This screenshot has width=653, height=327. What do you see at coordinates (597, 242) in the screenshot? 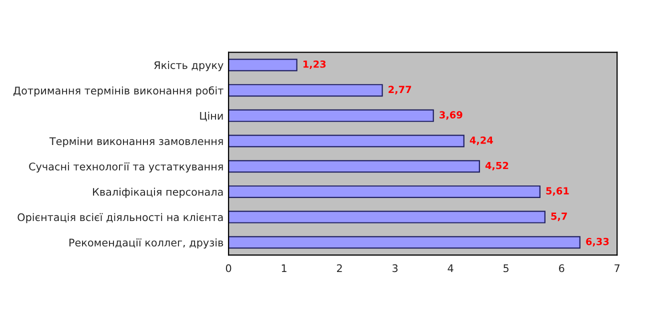
I see `data-label: 6,33` at bounding box center [597, 242].